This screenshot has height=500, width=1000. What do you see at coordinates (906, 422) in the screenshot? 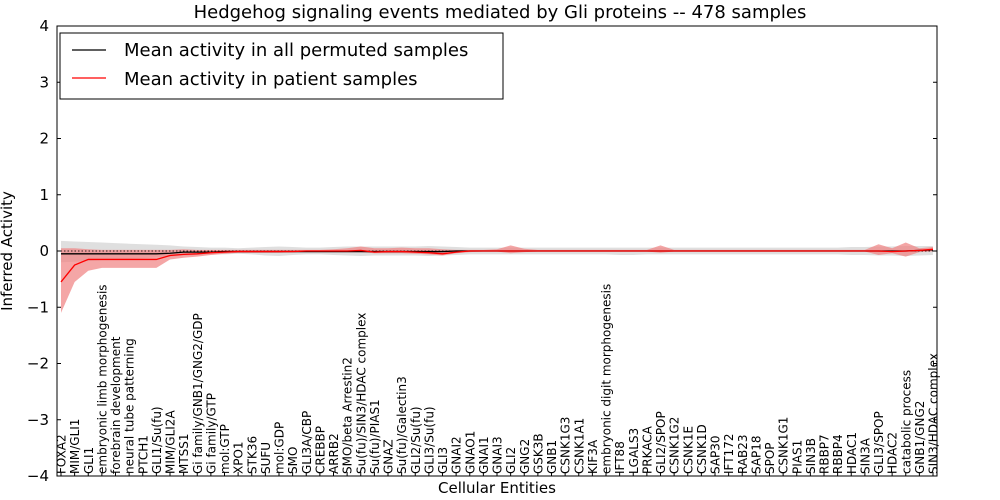
I see `x-tick-label: catabolic process` at bounding box center [906, 422].